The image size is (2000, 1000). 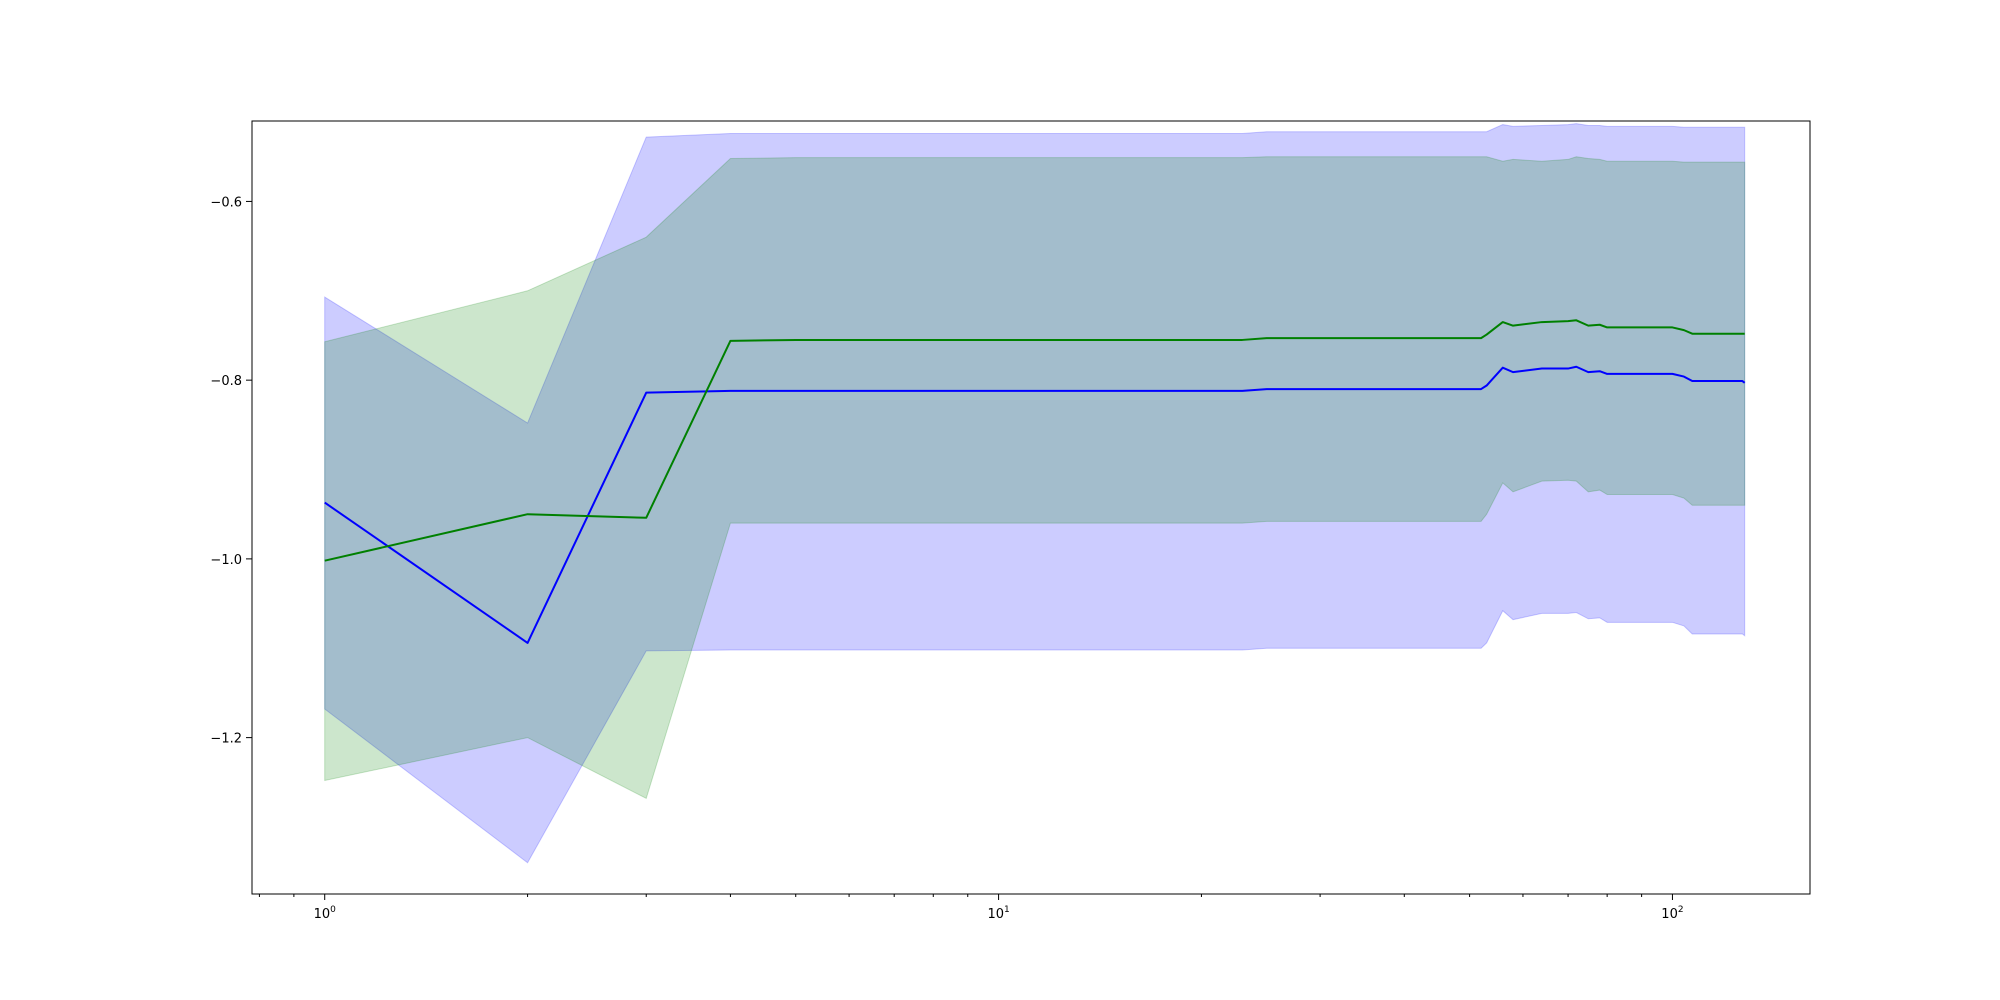 I want to click on x-tick-label: 10², so click(x=1672, y=913).